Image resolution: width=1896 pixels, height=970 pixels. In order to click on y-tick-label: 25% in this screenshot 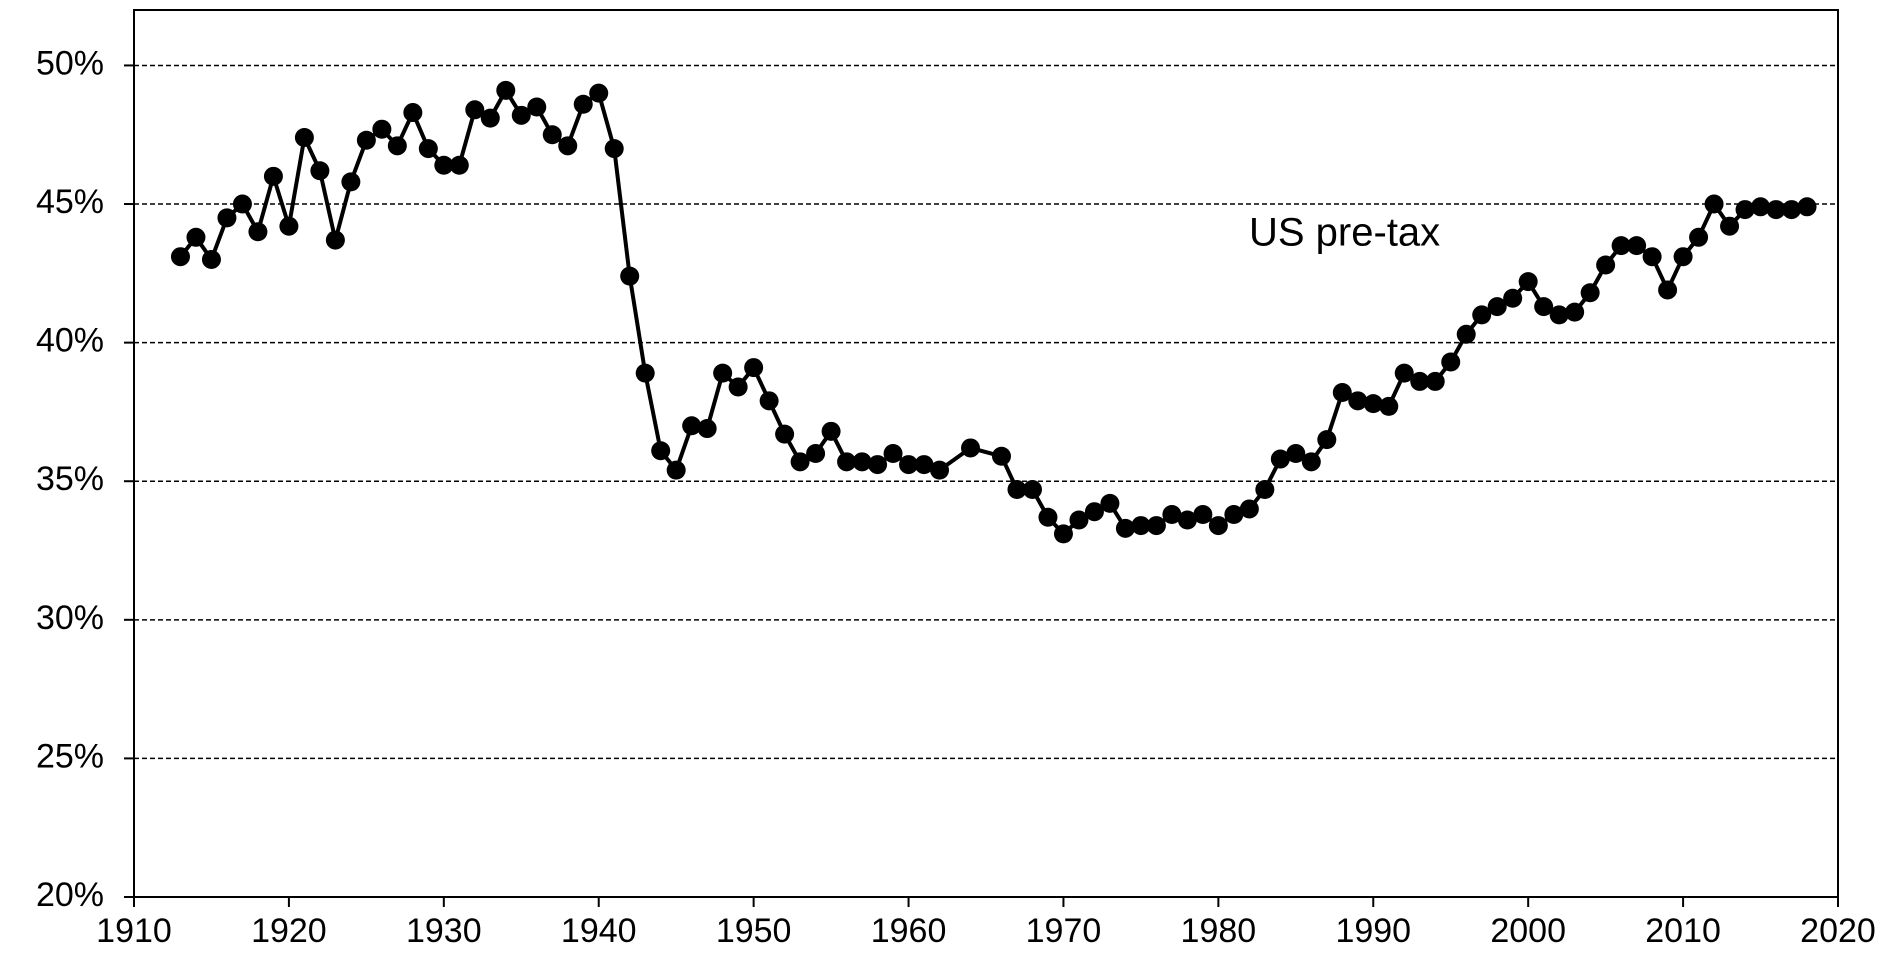, I will do `click(70, 756)`.